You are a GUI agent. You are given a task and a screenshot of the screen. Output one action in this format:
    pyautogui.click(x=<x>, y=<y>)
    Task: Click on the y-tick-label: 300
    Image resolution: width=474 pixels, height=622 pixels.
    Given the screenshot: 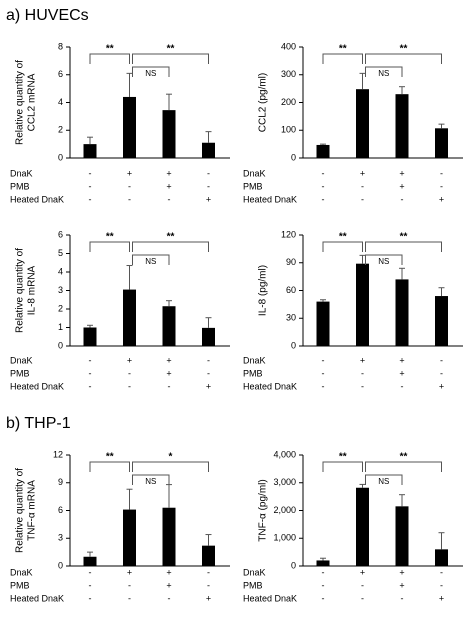 What is the action you would take?
    pyautogui.click(x=288, y=74)
    